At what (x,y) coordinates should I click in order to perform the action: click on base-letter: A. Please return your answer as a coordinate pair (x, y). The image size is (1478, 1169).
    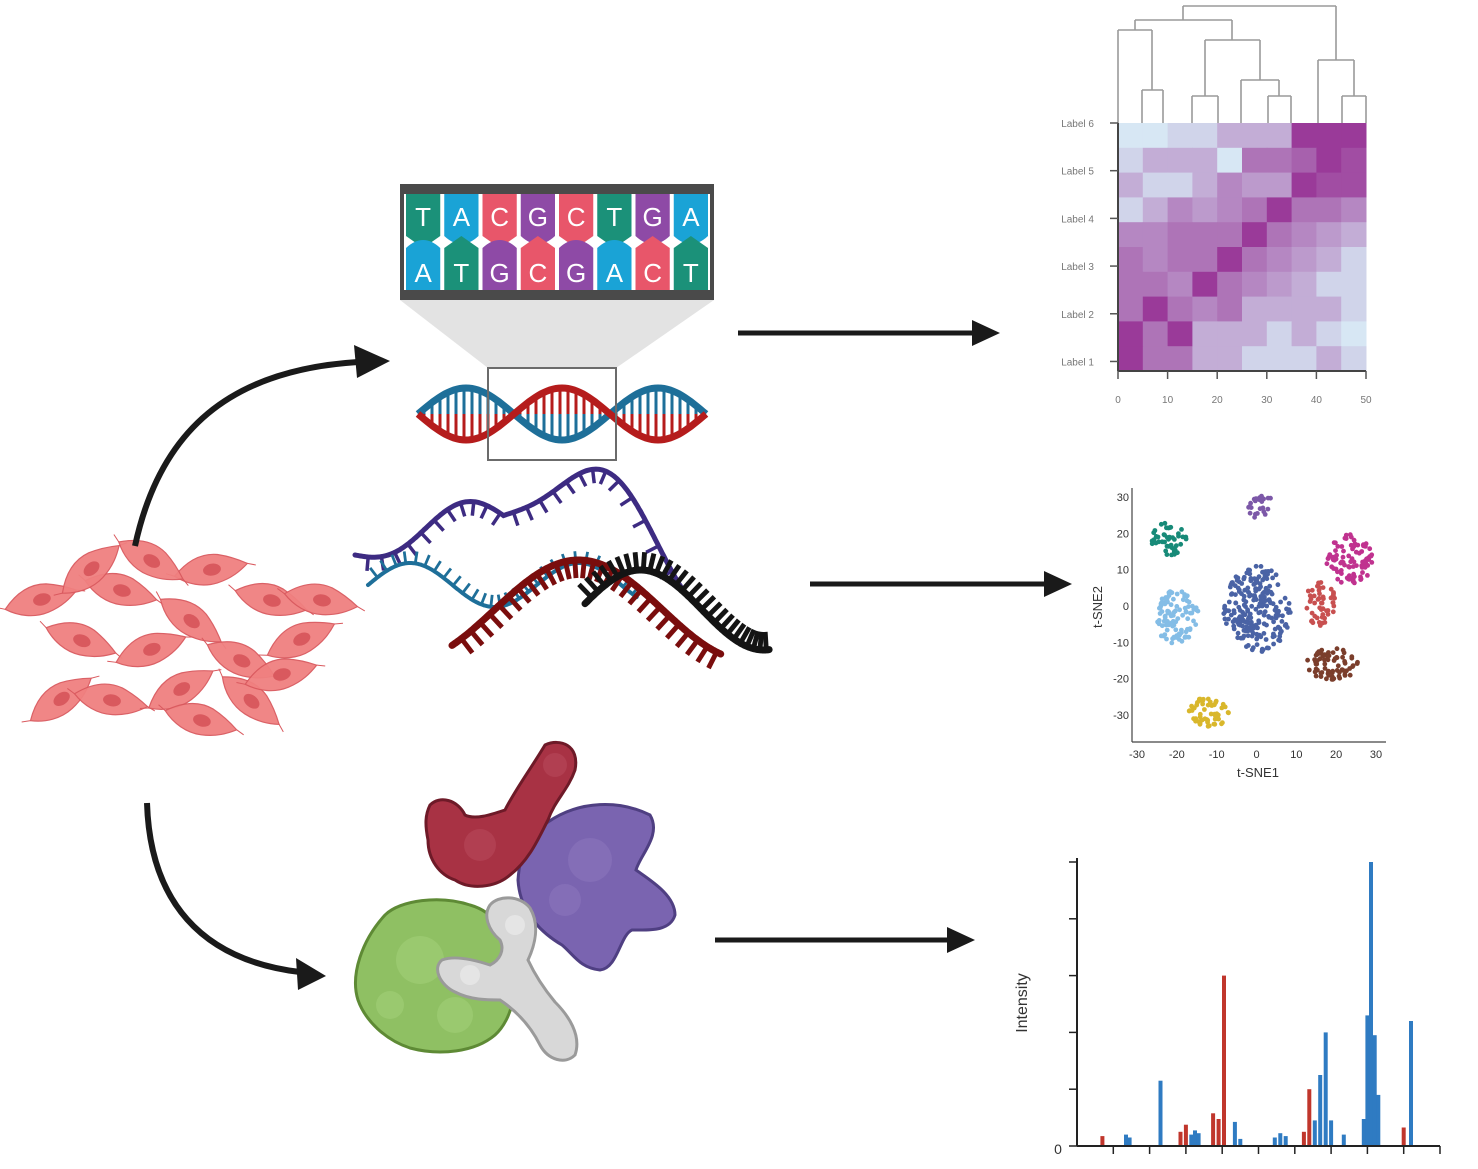
    Looking at the image, I should click on (691, 217).